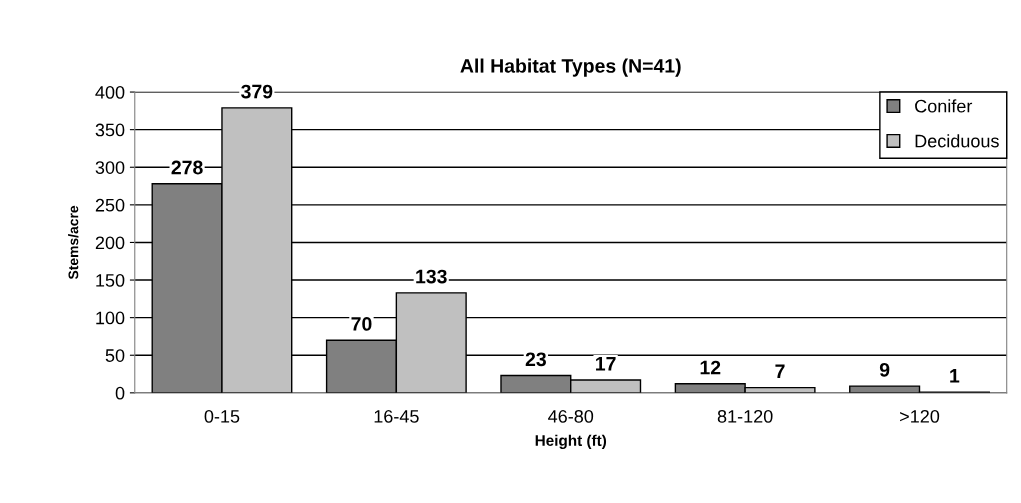 Image resolution: width=1021 pixels, height=503 pixels. I want to click on y-tick-label: 100, so click(110, 318).